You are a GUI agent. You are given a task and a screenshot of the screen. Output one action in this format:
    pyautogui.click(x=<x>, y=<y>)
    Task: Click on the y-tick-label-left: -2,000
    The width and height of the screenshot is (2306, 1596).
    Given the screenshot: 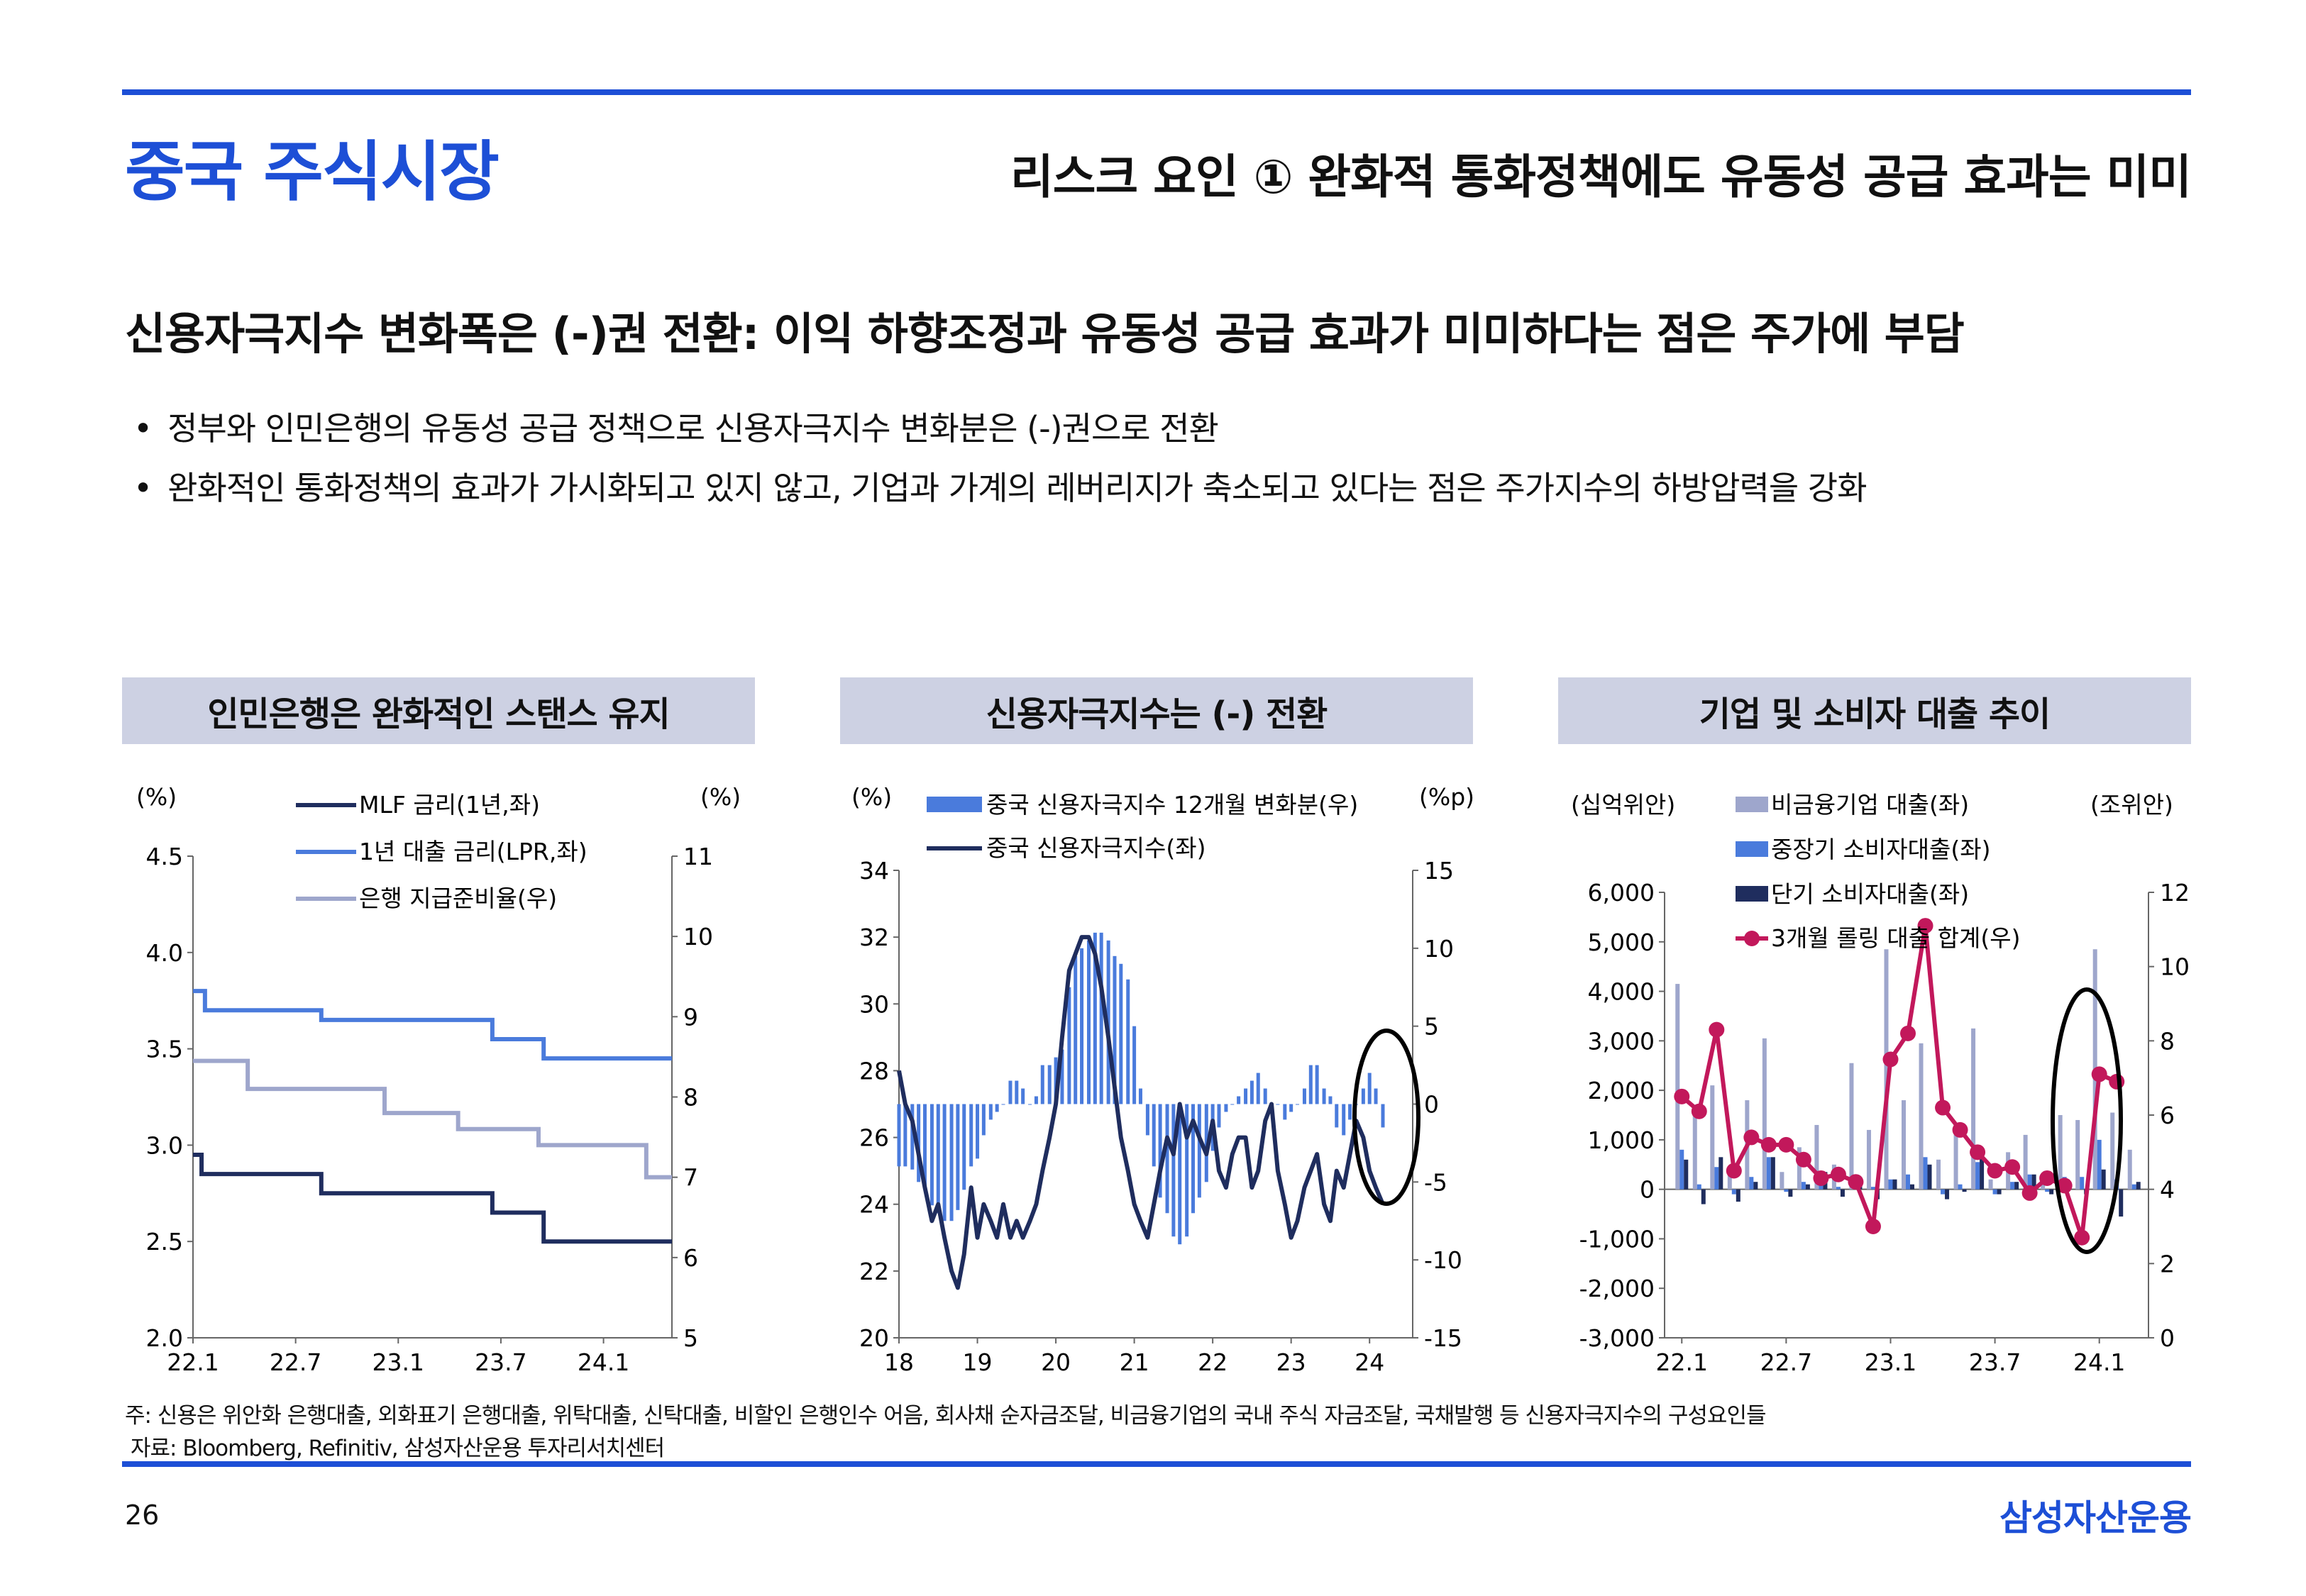 What is the action you would take?
    pyautogui.click(x=1617, y=1289)
    